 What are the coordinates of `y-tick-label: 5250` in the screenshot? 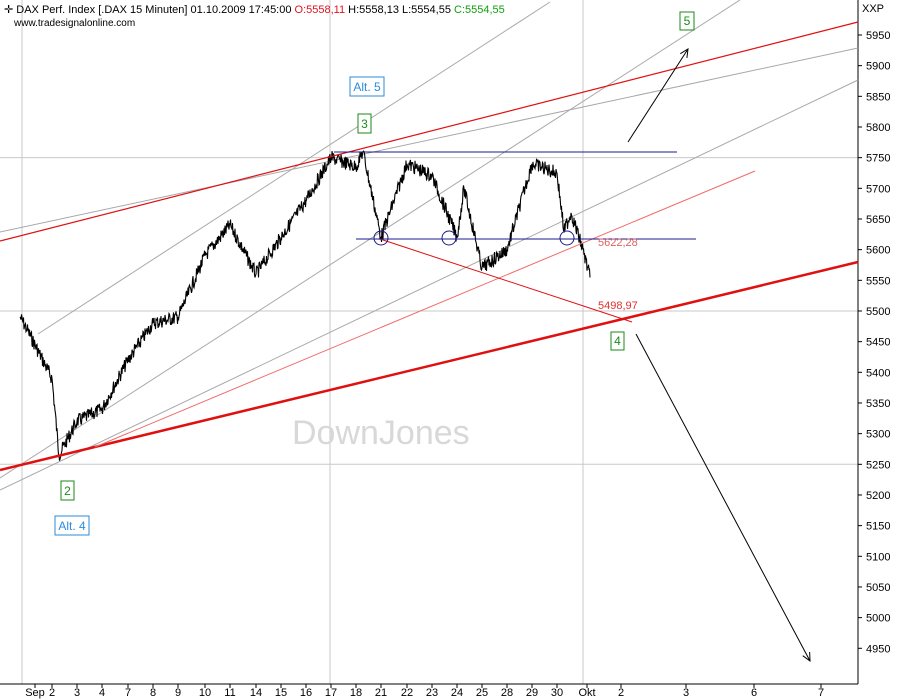 It's located at (878, 465).